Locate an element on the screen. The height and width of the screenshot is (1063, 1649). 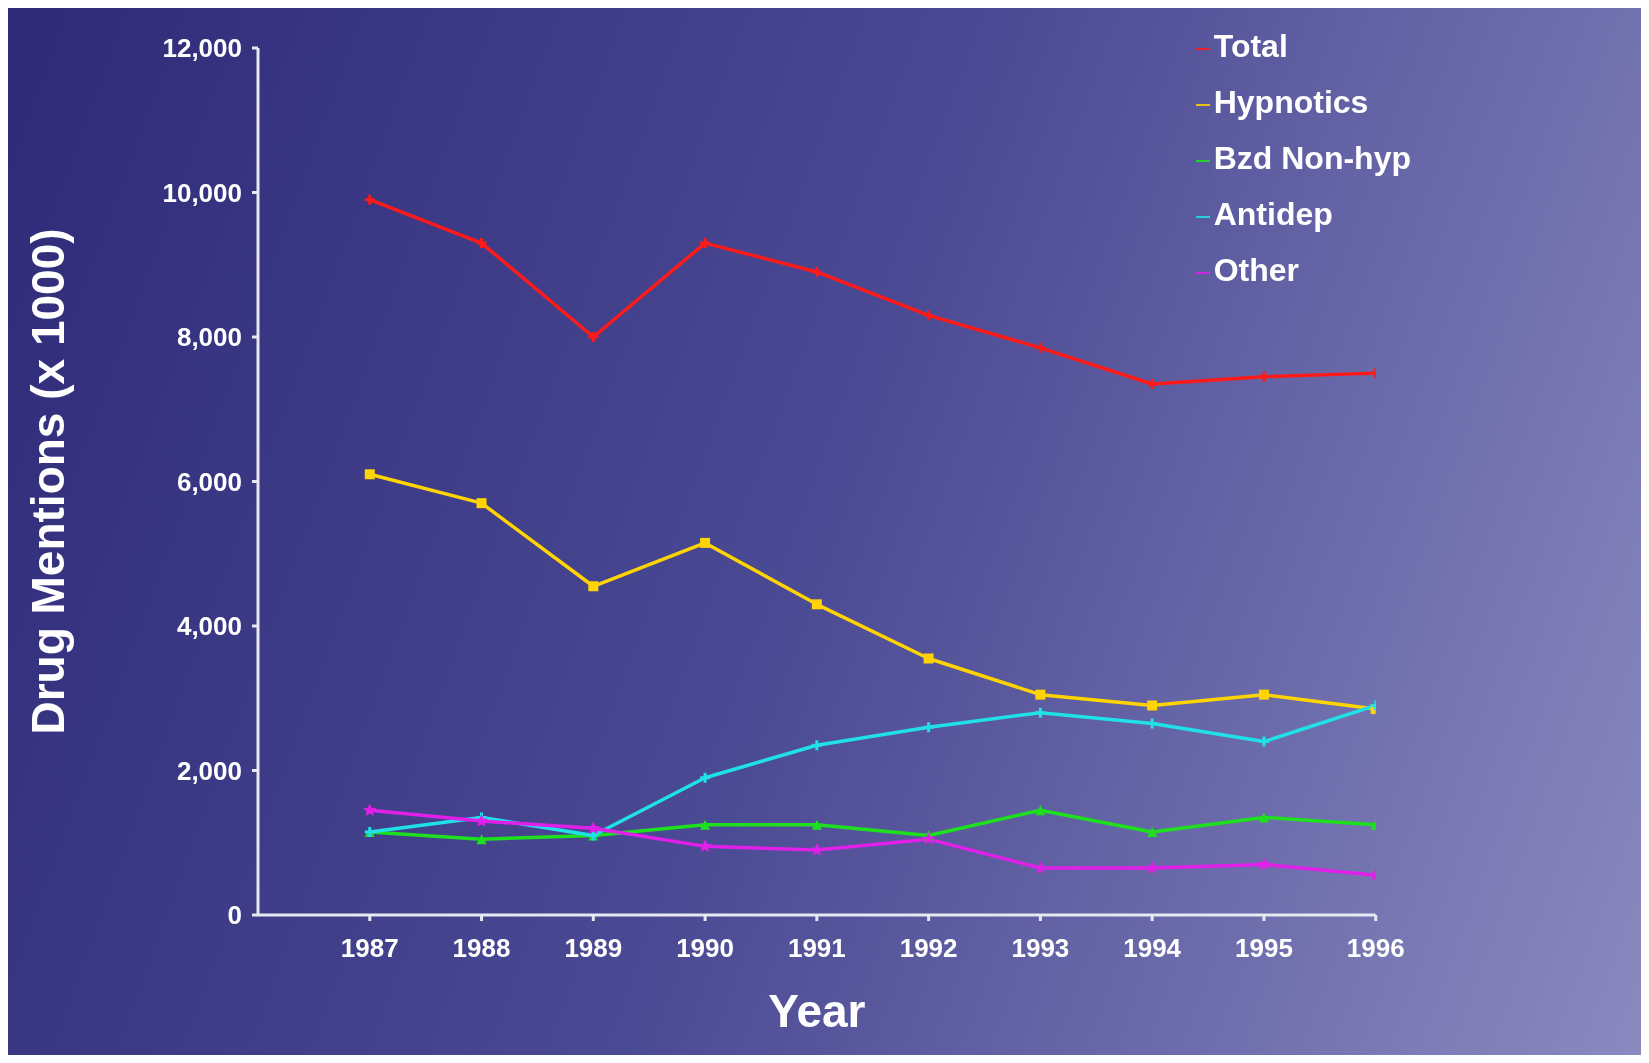
x-tick-label: 1989 is located at coordinates (593, 948).